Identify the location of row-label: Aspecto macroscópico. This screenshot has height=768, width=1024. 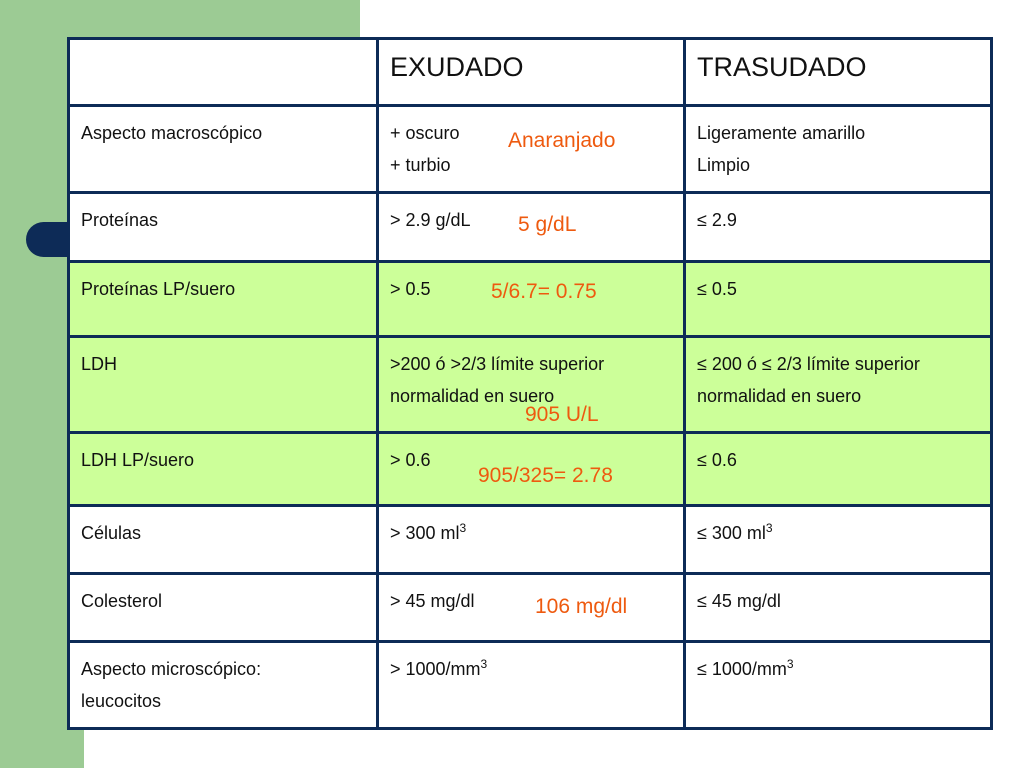
(223, 149).